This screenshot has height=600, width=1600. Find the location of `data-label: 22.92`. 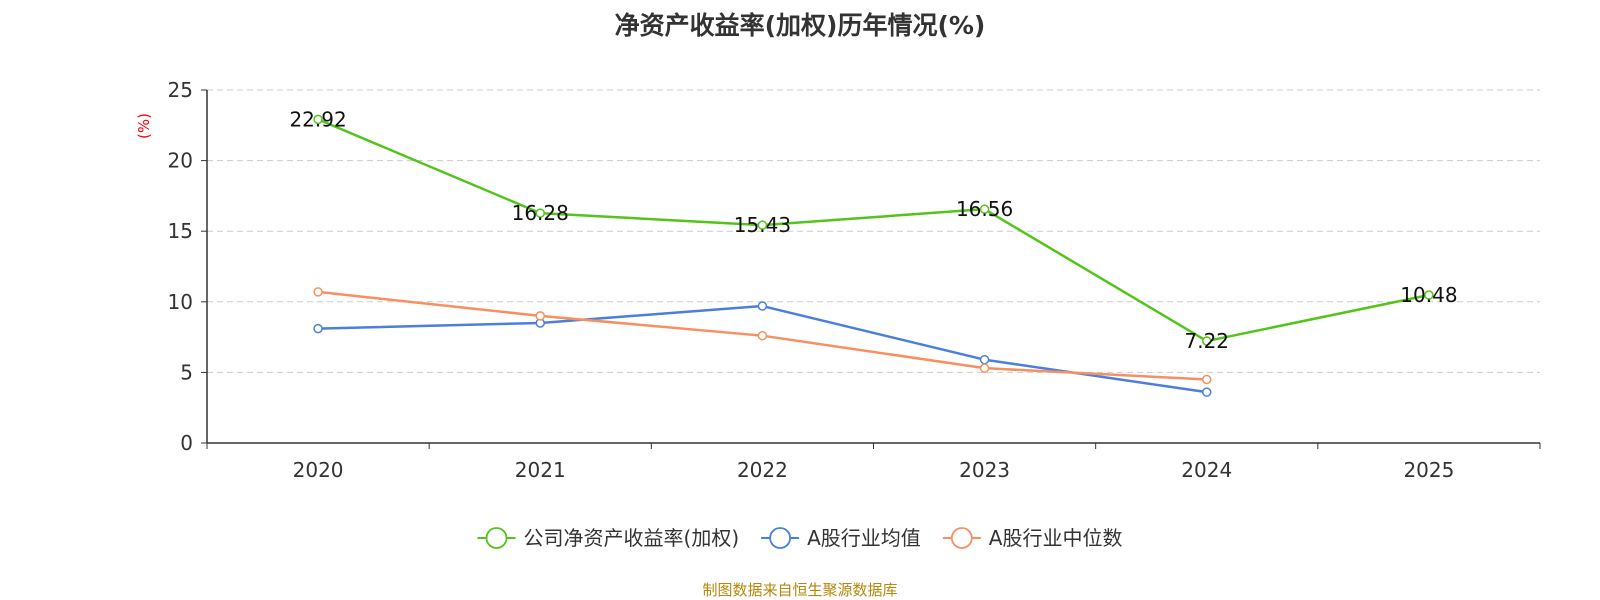

data-label: 22.92 is located at coordinates (317, 119).